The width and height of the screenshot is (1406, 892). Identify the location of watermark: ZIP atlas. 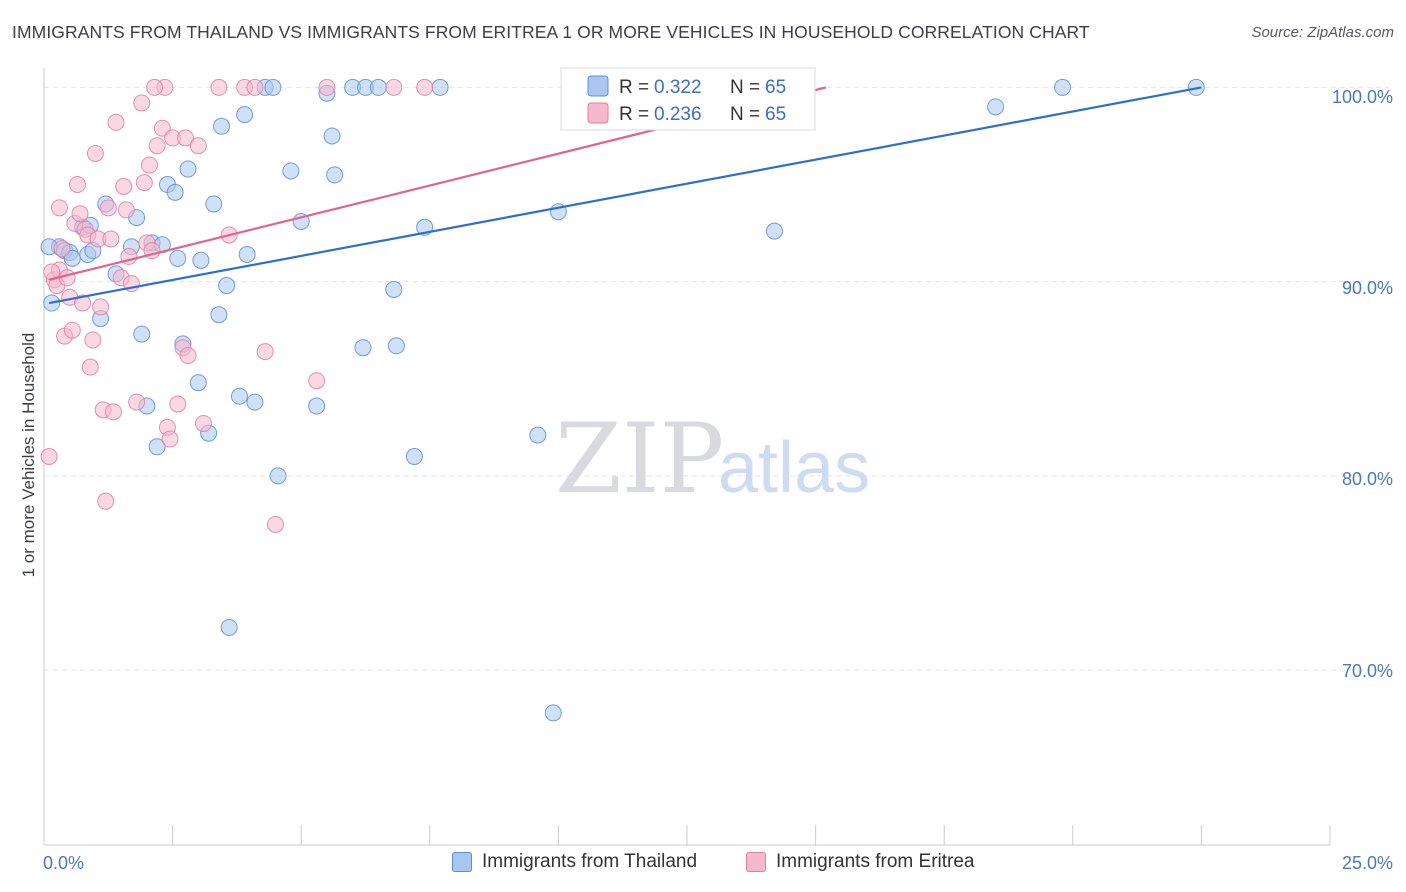
(712, 459).